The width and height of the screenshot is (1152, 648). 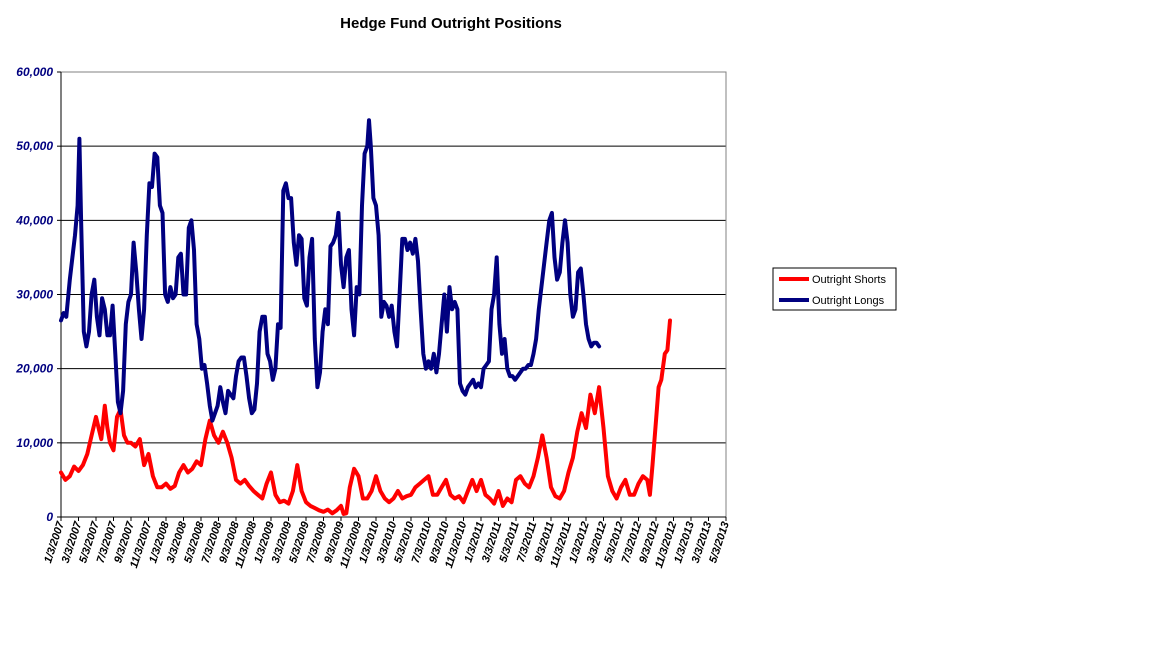 I want to click on y-axis-ticks: 0 10,000 20,000 30,000 40,000 50,000 60,000, so click(x=38, y=294).